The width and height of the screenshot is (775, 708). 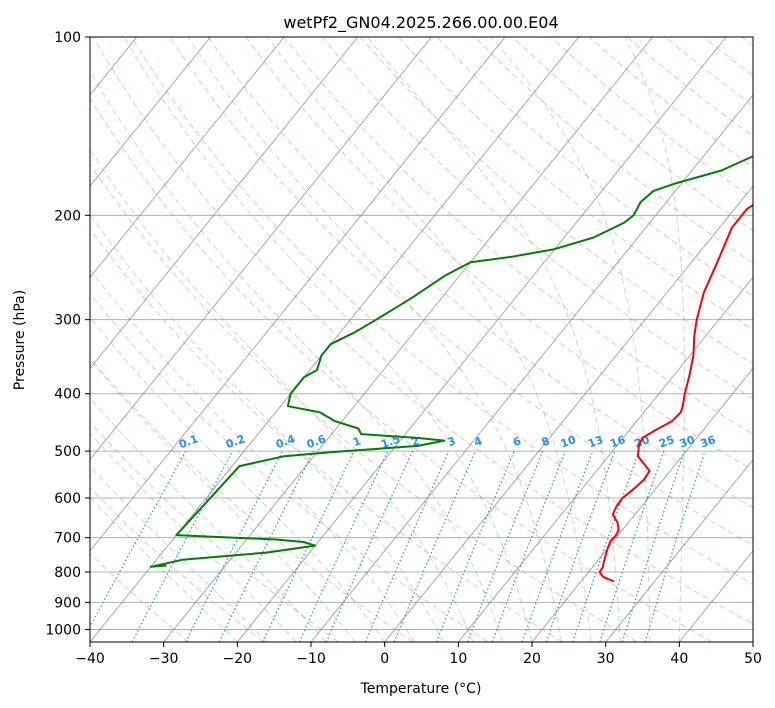 What do you see at coordinates (67, 499) in the screenshot?
I see `y-tick-label: 600` at bounding box center [67, 499].